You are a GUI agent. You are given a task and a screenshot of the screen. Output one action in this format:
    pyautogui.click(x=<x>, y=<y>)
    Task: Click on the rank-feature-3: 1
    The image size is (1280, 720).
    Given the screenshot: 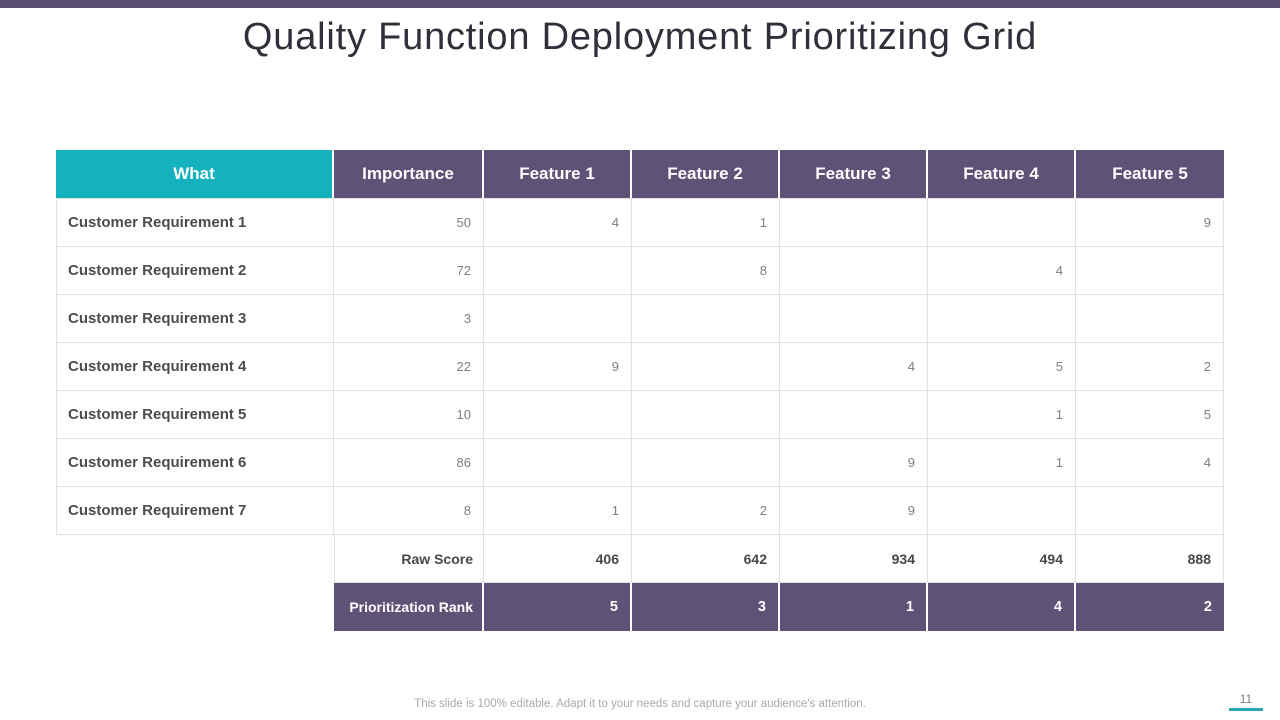 What is the action you would take?
    pyautogui.click(x=854, y=607)
    